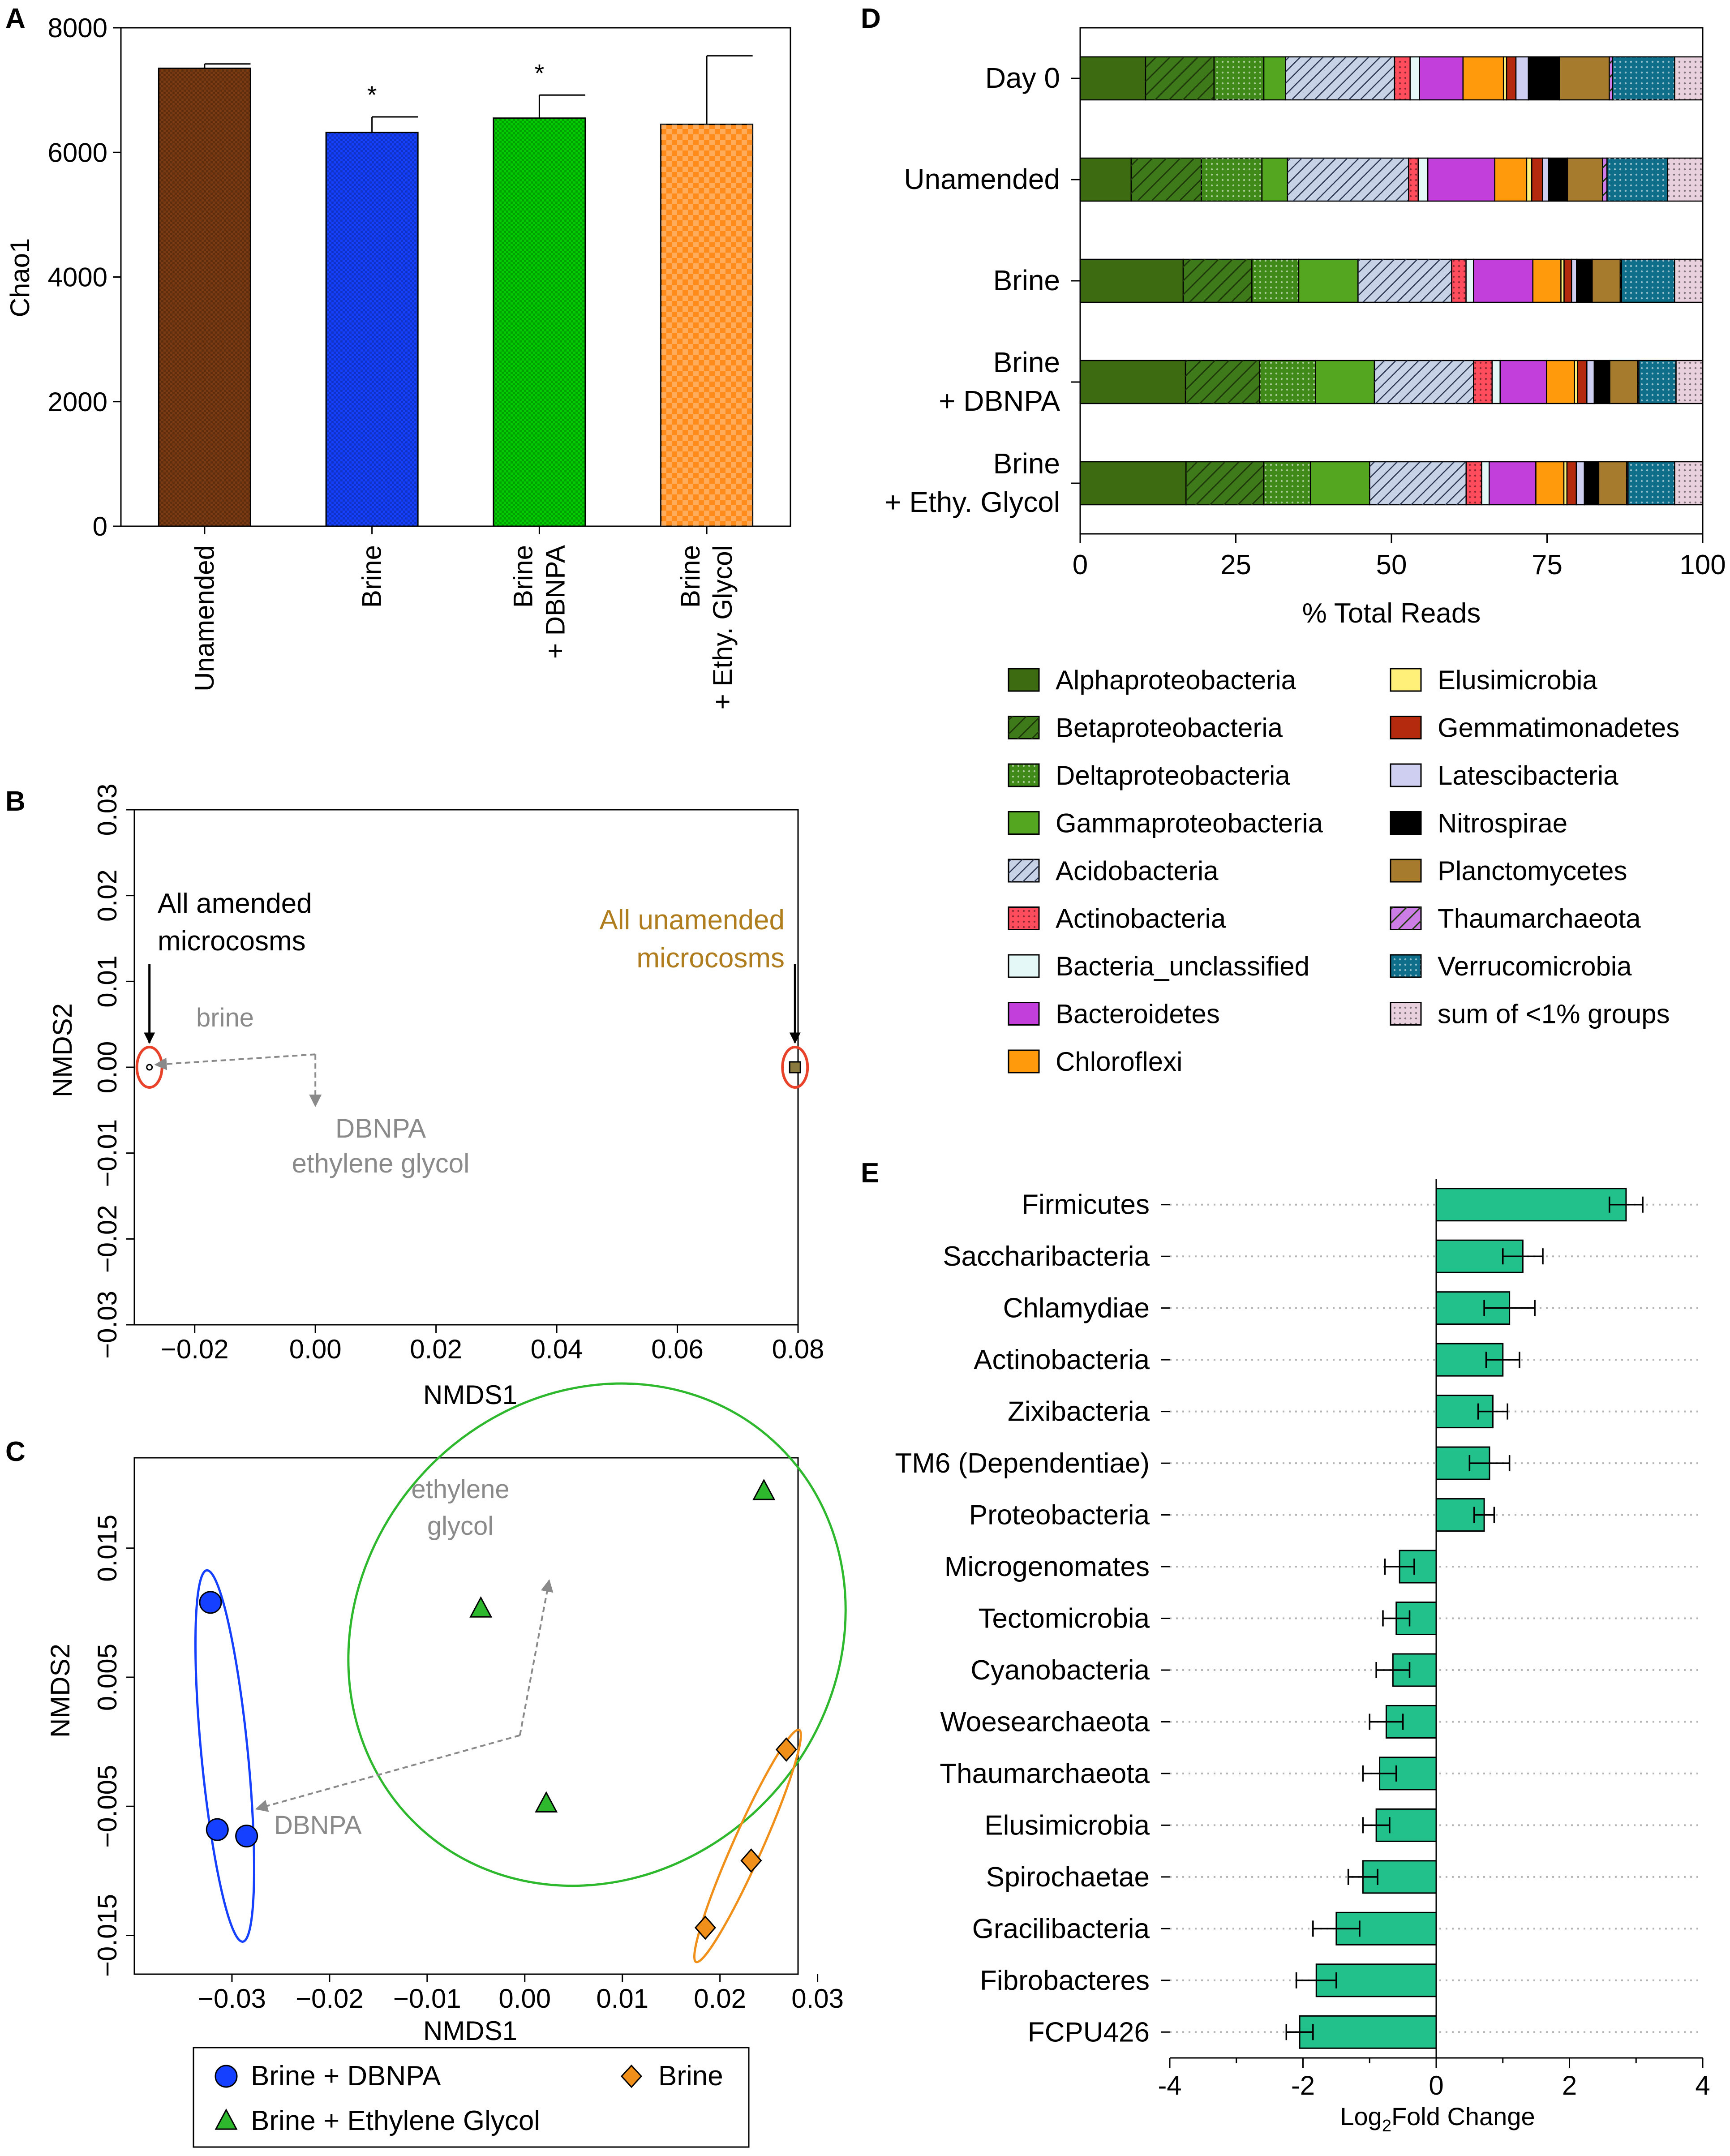 The image size is (1730, 2156). Describe the element at coordinates (470, 2031) in the screenshot. I see `panel-c-xlabel: NMDS1` at that location.